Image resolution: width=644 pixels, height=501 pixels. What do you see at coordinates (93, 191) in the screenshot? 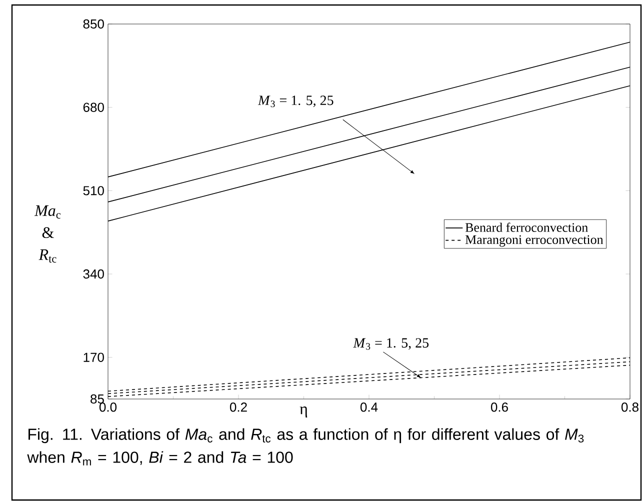
I see `y-tick-label: 510` at bounding box center [93, 191].